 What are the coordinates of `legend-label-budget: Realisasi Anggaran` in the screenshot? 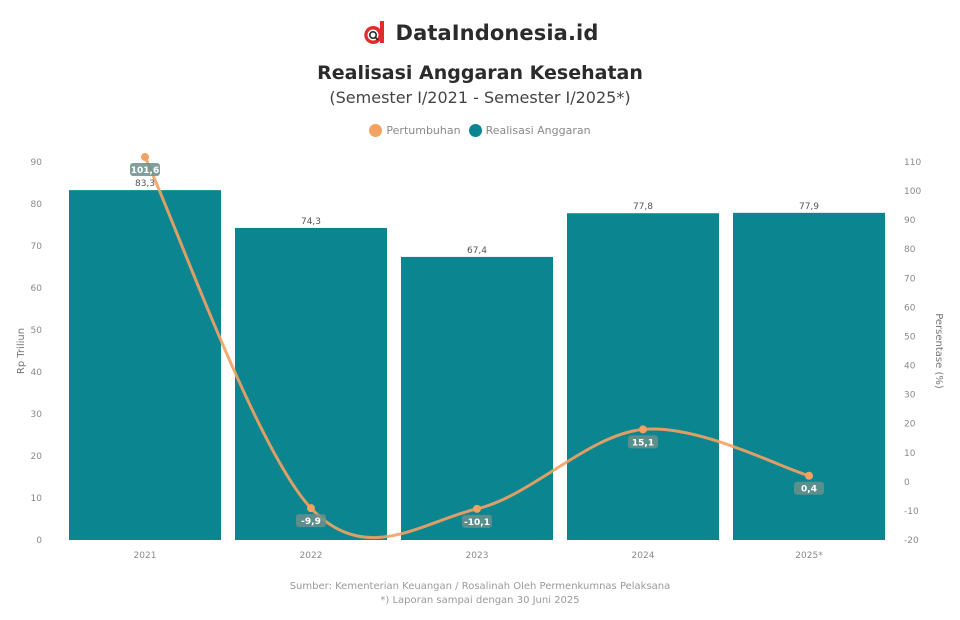 It's located at (538, 130).